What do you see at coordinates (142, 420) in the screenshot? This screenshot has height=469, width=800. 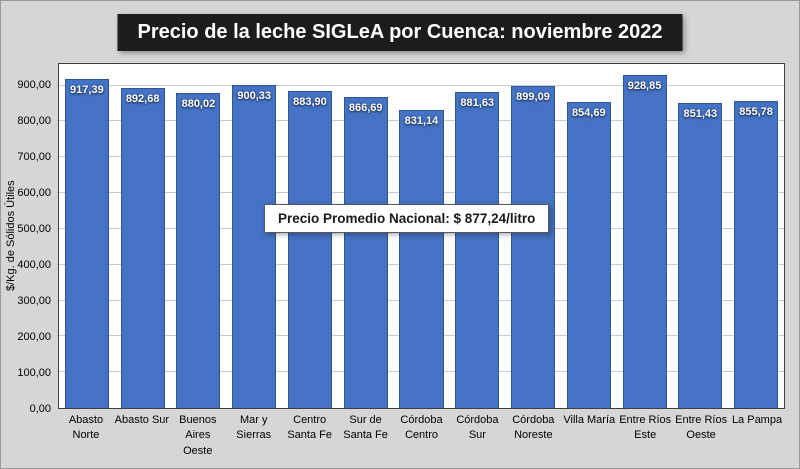 I see `x-tick-label: Abasto Sur` at bounding box center [142, 420].